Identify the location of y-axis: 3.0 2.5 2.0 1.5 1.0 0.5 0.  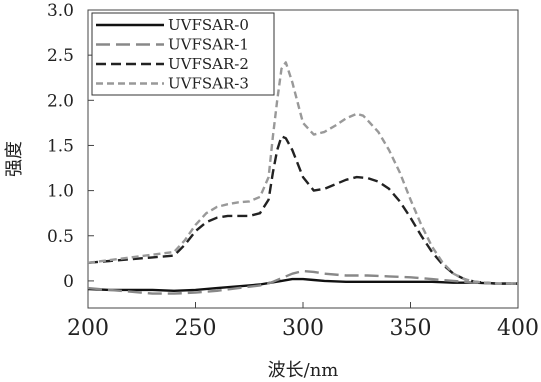
(70, 146).